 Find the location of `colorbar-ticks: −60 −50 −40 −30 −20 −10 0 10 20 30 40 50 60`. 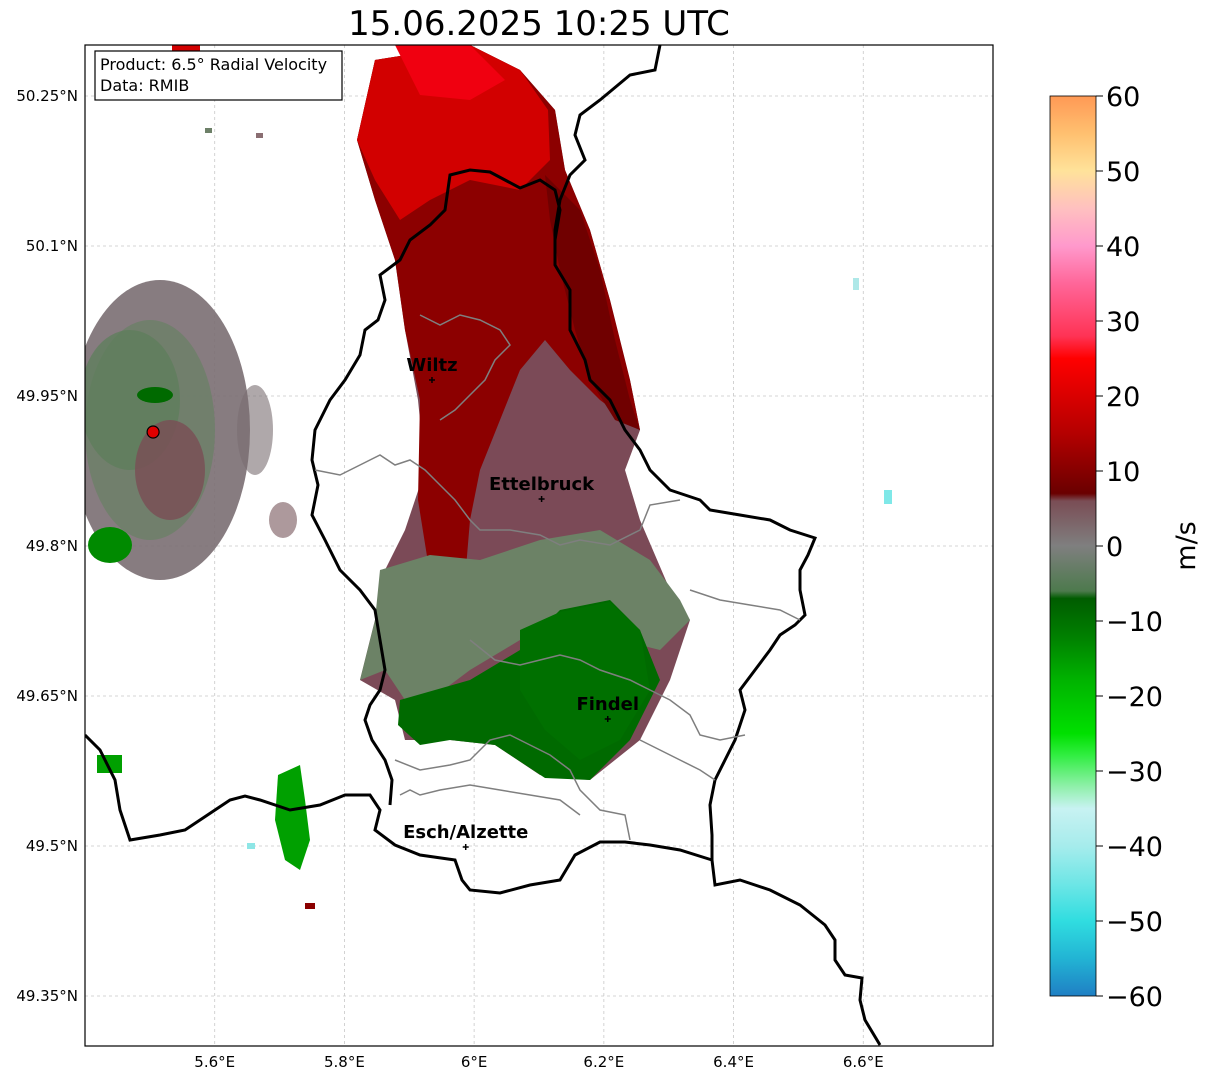

colorbar-ticks: −60 −50 −40 −30 −20 −10 0 10 20 30 40 50 60 is located at coordinates (1129, 547).